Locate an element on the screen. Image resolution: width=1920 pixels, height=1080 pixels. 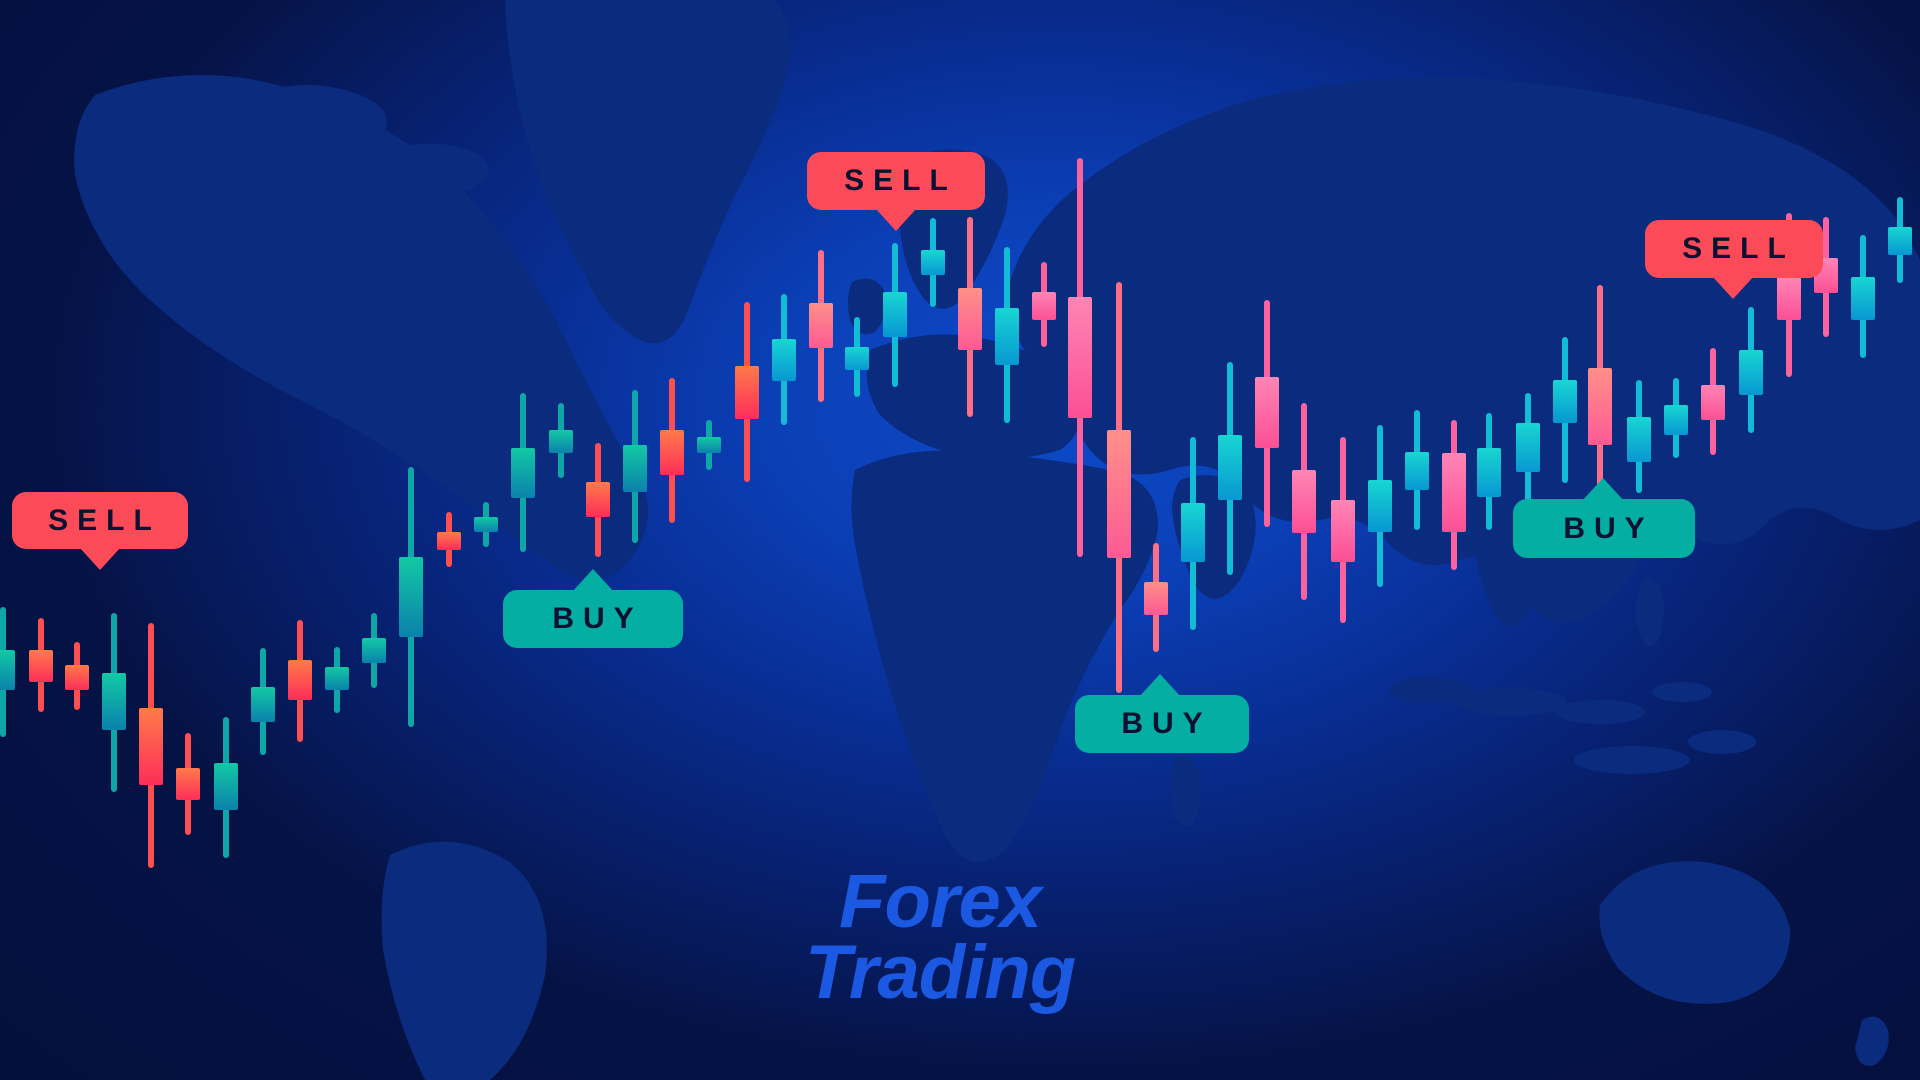
page-title: Forex Trading is located at coordinates (940, 937).